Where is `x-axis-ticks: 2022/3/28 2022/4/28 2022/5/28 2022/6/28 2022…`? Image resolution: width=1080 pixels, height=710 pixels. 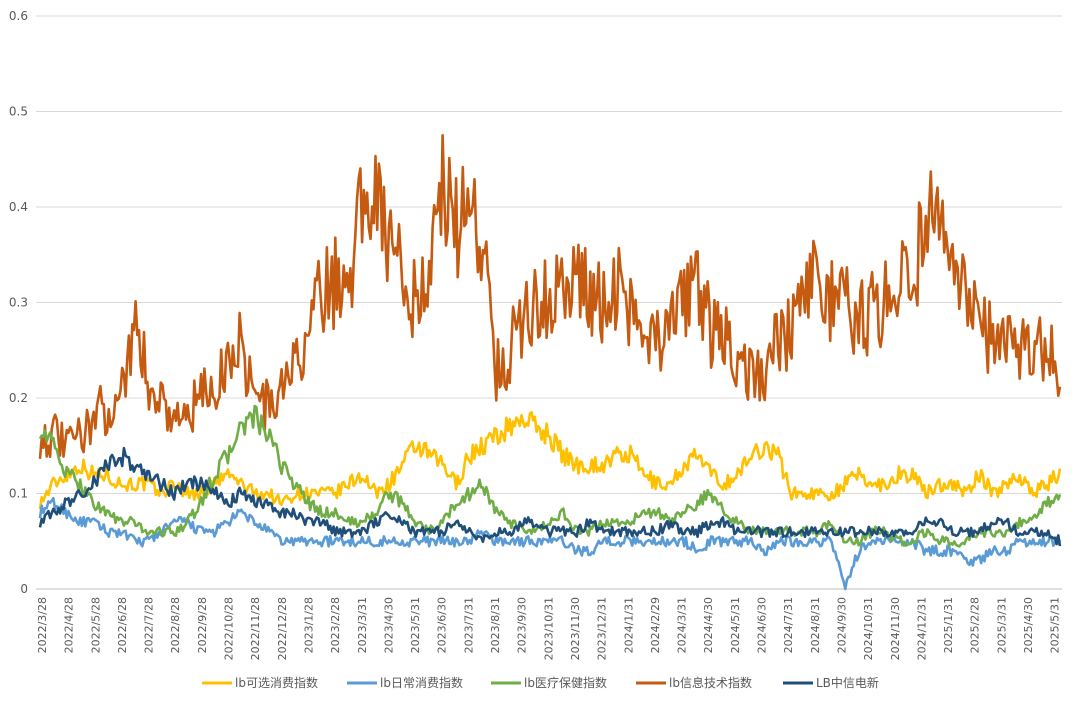 x-axis-ticks: 2022/3/28 2022/4/28 2022/5/28 2022/6/28 2022… is located at coordinates (549, 628).